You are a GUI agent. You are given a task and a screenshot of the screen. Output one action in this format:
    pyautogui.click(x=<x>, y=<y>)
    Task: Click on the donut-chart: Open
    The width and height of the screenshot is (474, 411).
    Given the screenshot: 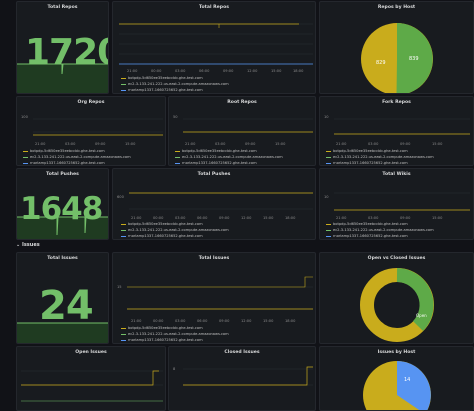 What is the action you would take?
    pyautogui.click(x=397, y=305)
    